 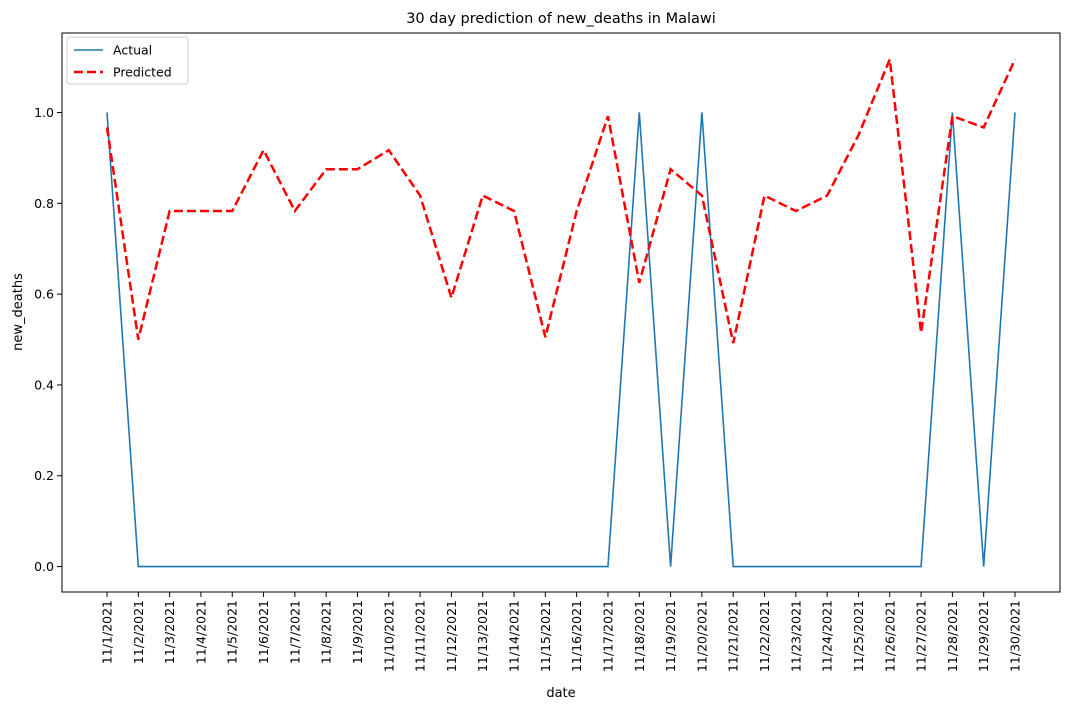 I want to click on x-tick-label: 11/16/2021, so click(x=576, y=636).